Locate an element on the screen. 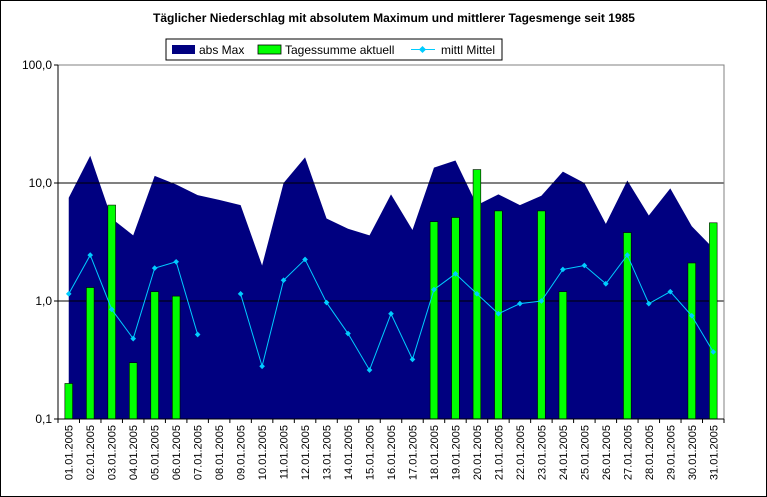 Image resolution: width=767 pixels, height=497 pixels. x-tick-label-20.01.2005: 20.01.2005 is located at coordinates (478, 452).